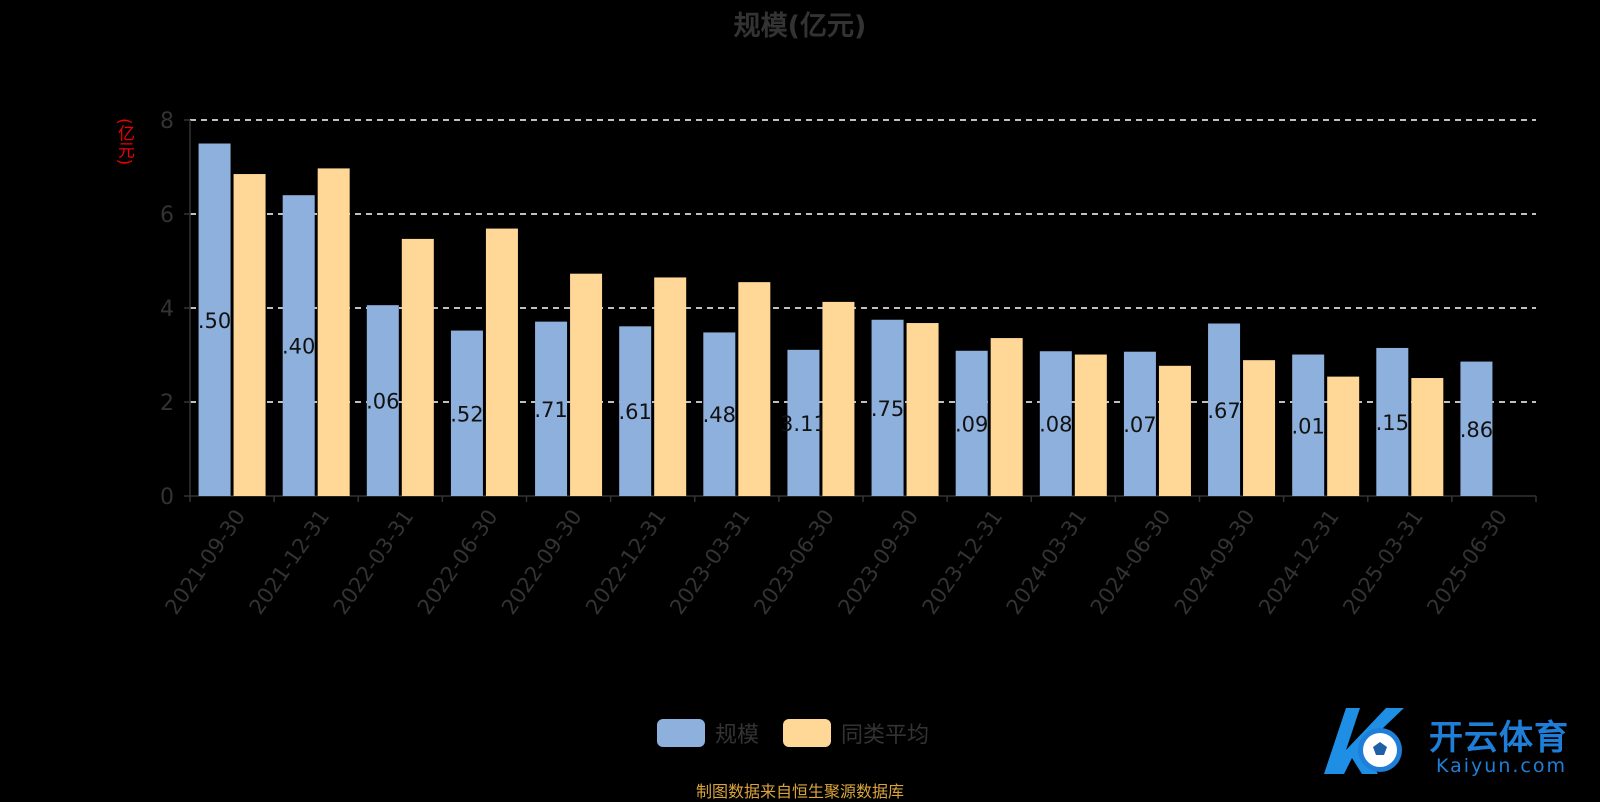 The height and width of the screenshot is (802, 1600). What do you see at coordinates (167, 403) in the screenshot?
I see `y-tick-label: 2` at bounding box center [167, 403].